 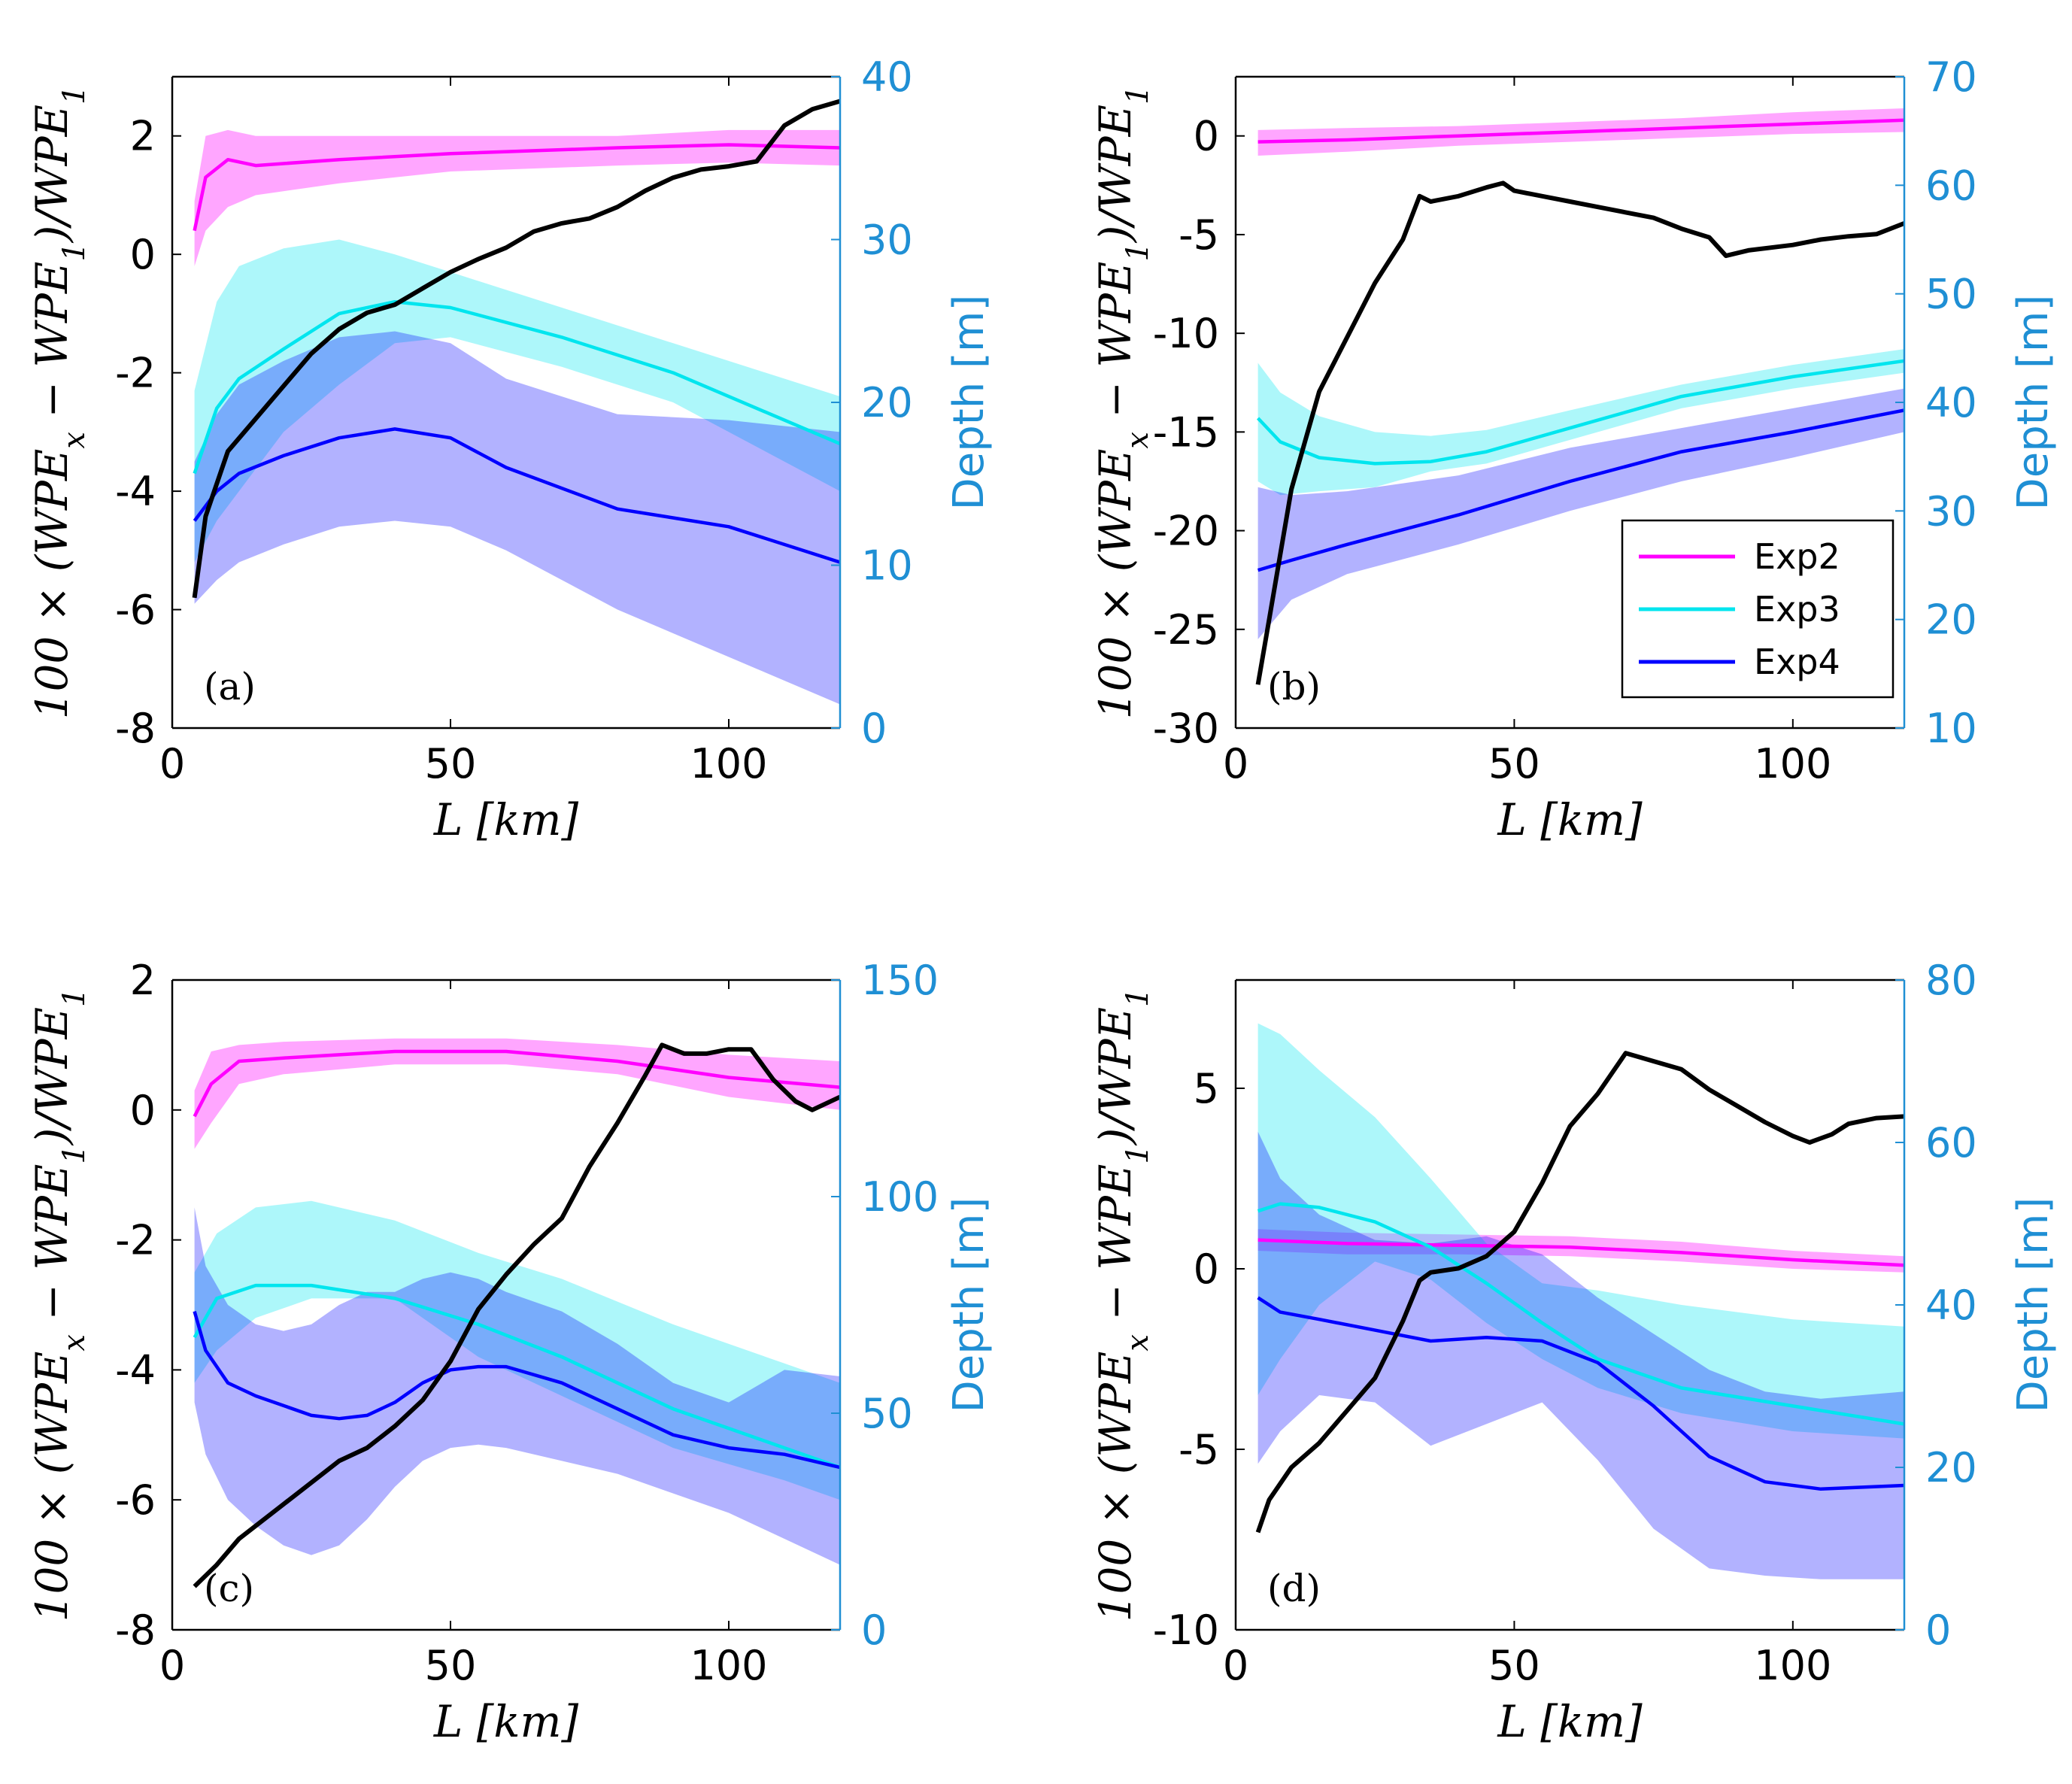 I want to click on y-tick-label: -25, so click(x=1186, y=630).